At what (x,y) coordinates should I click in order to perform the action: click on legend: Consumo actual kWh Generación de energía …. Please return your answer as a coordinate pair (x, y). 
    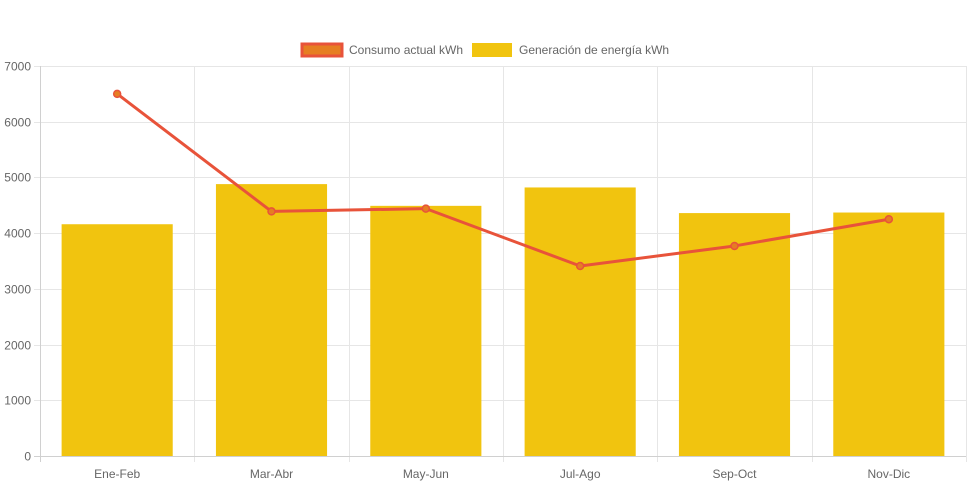
    Looking at the image, I should click on (484, 50).